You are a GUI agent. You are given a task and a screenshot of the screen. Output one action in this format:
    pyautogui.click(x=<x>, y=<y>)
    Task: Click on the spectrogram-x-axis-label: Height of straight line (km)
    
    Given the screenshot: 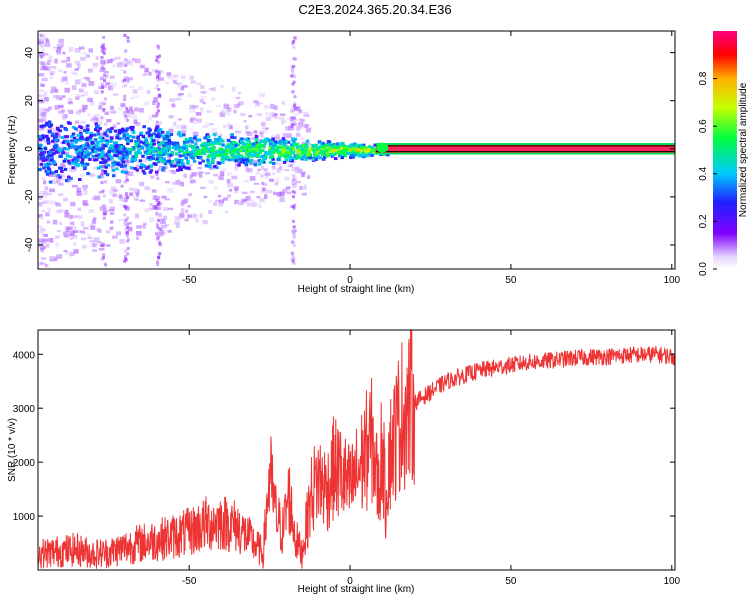 What is the action you would take?
    pyautogui.click(x=356, y=289)
    